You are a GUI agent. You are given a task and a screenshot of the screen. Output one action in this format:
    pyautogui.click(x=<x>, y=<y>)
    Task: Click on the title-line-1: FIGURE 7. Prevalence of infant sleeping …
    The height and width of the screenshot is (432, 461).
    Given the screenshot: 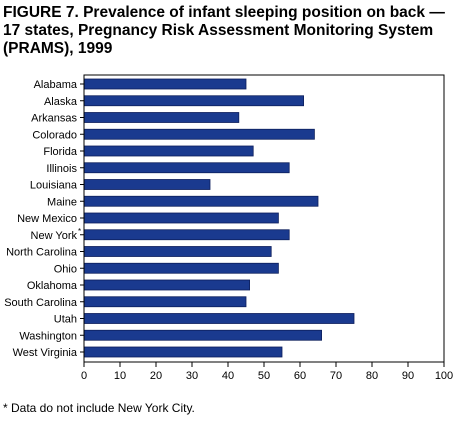 What is the action you would take?
    pyautogui.click(x=224, y=12)
    